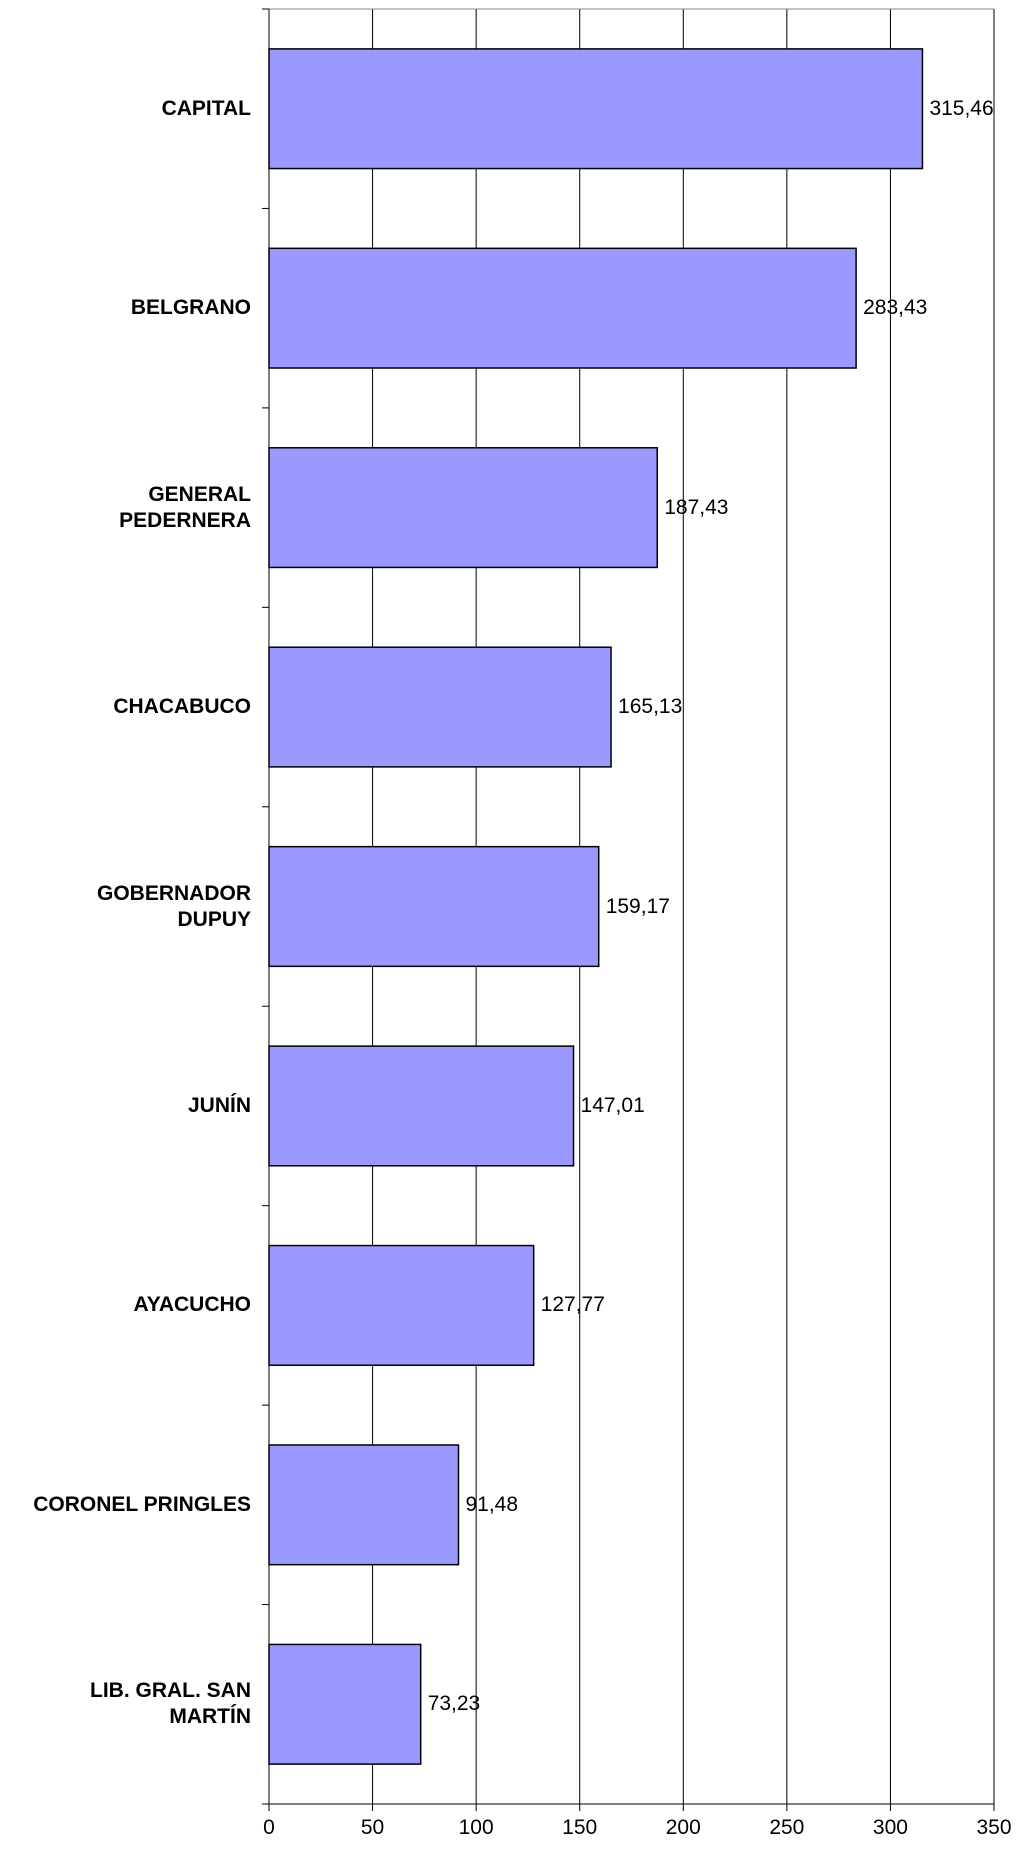  I want to click on y-tick-label: GOBERNADOR DUPUY, so click(173, 906).